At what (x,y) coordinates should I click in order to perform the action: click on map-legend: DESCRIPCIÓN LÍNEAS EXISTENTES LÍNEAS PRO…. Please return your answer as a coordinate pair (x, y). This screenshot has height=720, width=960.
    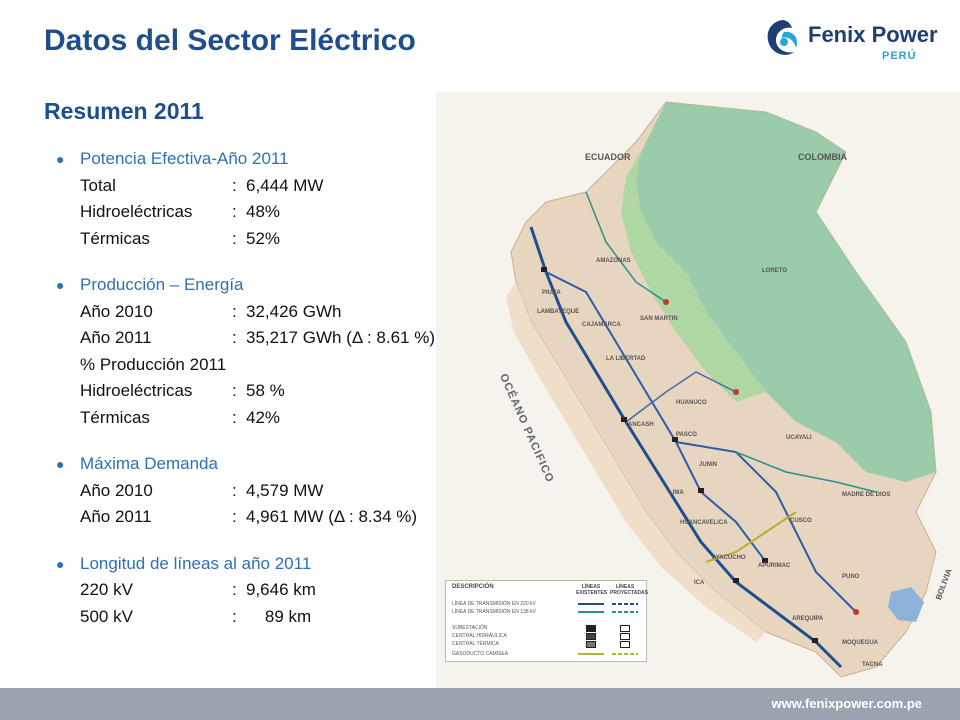
    Looking at the image, I should click on (546, 621).